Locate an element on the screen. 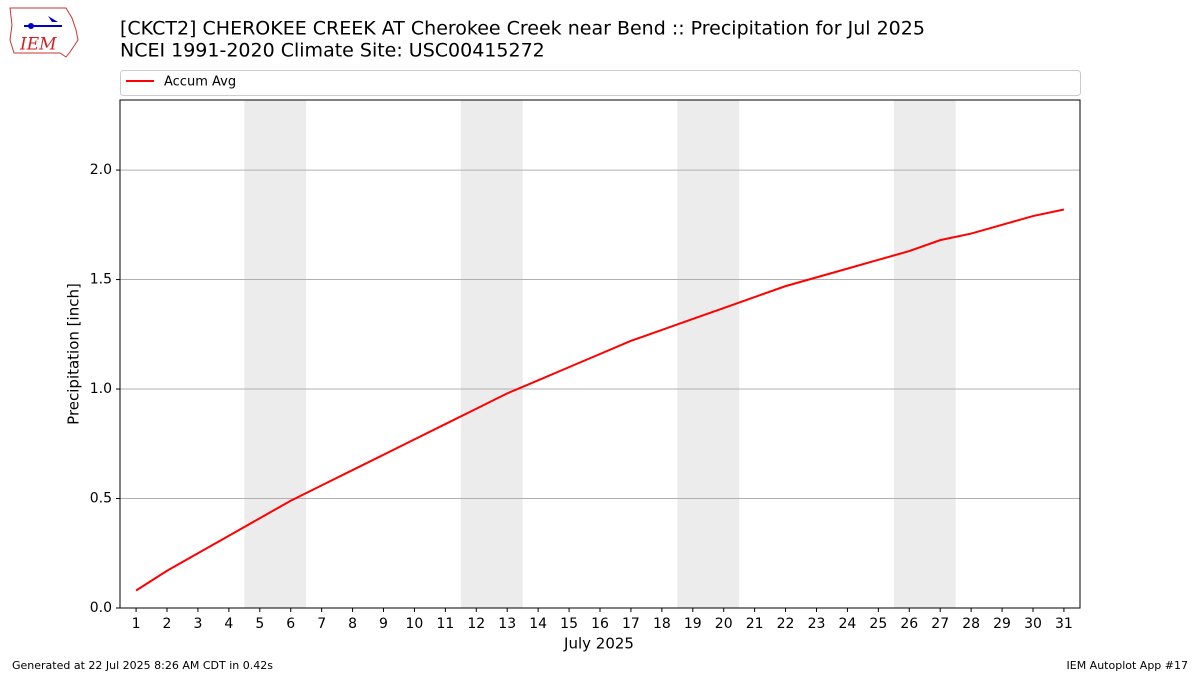  x-tick-label: 26 is located at coordinates (909, 624).